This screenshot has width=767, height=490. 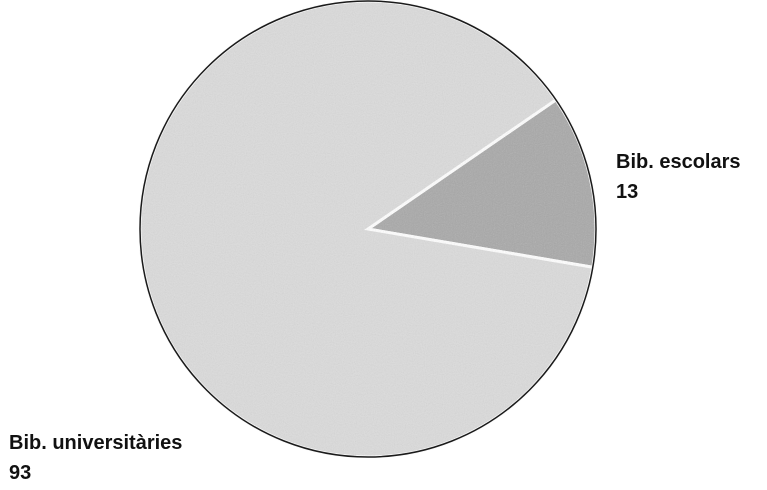 What do you see at coordinates (95, 443) in the screenshot?
I see `slice-label-bib-universitaries: Bib. universitàries` at bounding box center [95, 443].